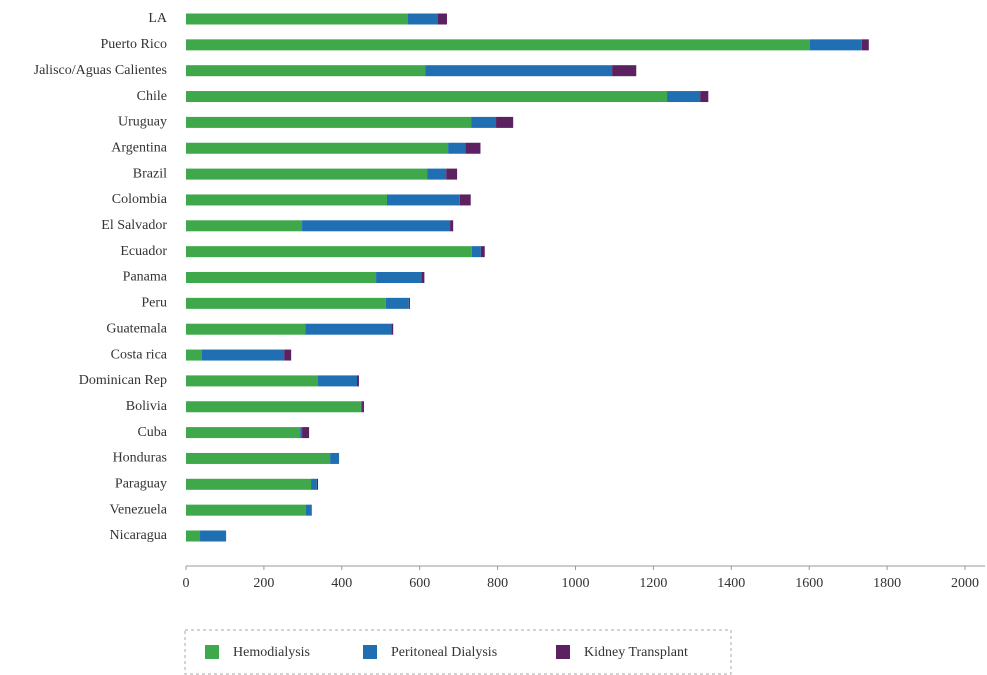 This screenshot has width=987, height=675. Describe the element at coordinates (142, 122) in the screenshot. I see `category-label: Uruguay` at that location.